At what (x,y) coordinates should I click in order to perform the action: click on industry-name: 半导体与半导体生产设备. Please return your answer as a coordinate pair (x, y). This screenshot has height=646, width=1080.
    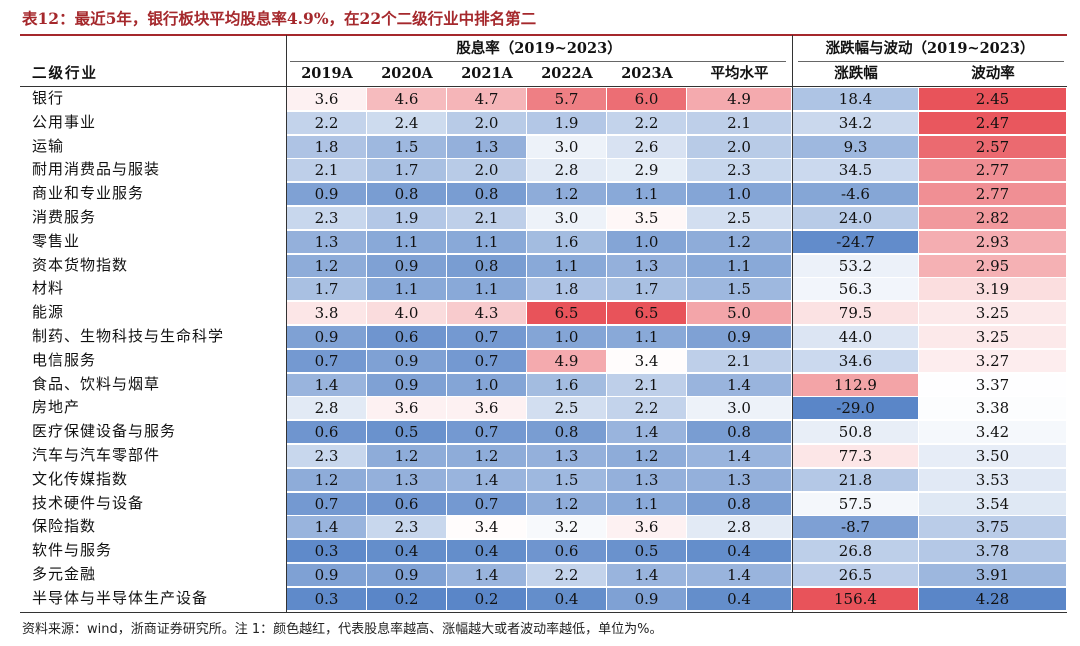
    Looking at the image, I should click on (120, 597).